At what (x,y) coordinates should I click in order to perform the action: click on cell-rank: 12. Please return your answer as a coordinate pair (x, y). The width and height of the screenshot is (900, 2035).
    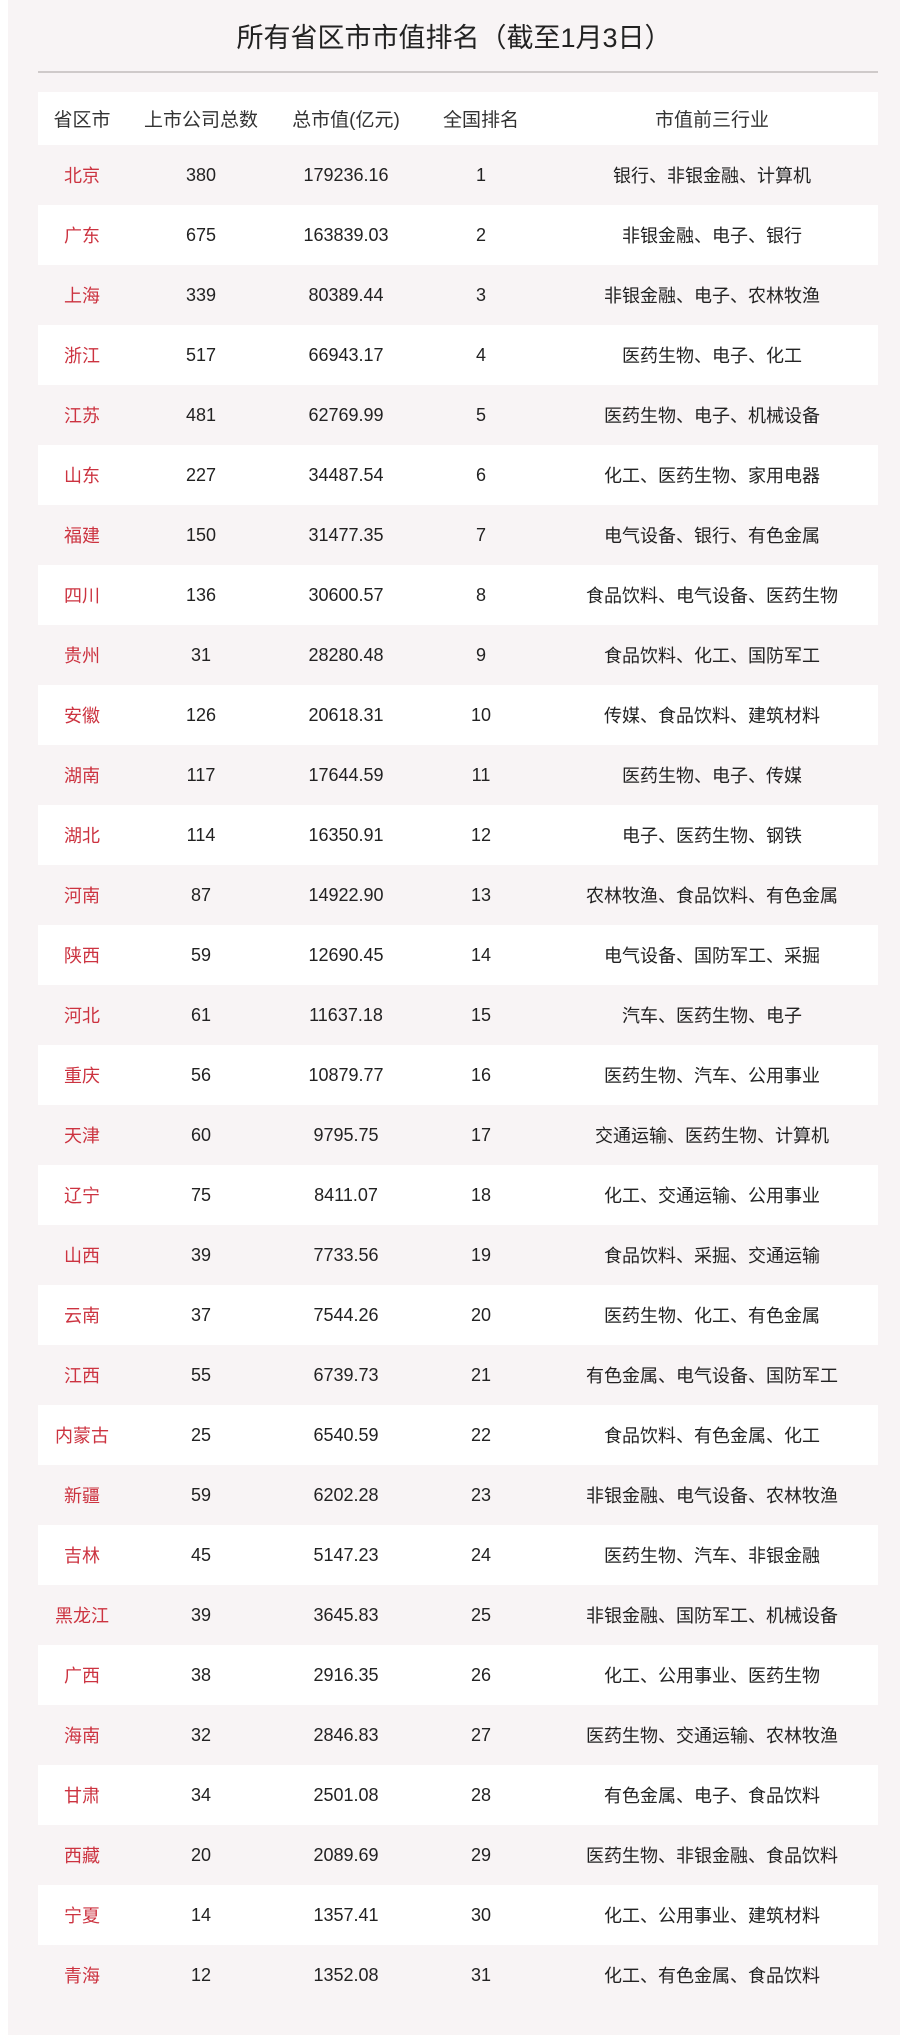
    Looking at the image, I should click on (481, 834).